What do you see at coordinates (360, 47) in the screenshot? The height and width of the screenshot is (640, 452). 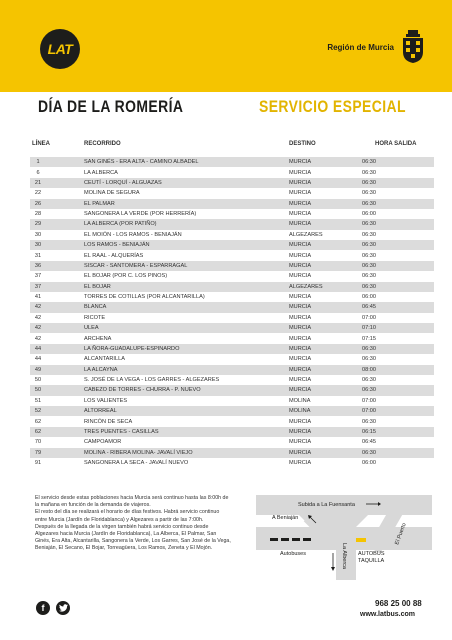 I see `region-name: Región de Murcia` at bounding box center [360, 47].